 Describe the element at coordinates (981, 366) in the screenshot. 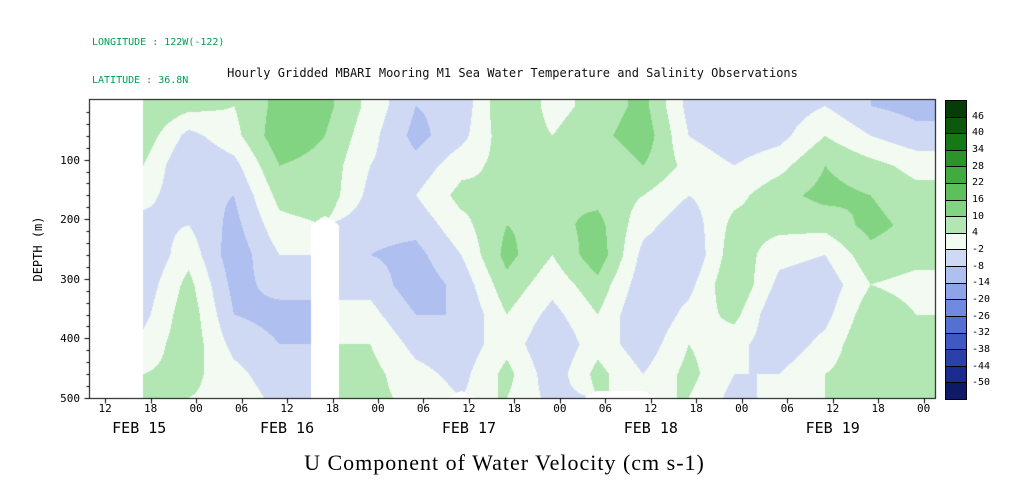

I see `colorbar-tick-label: -44` at that location.